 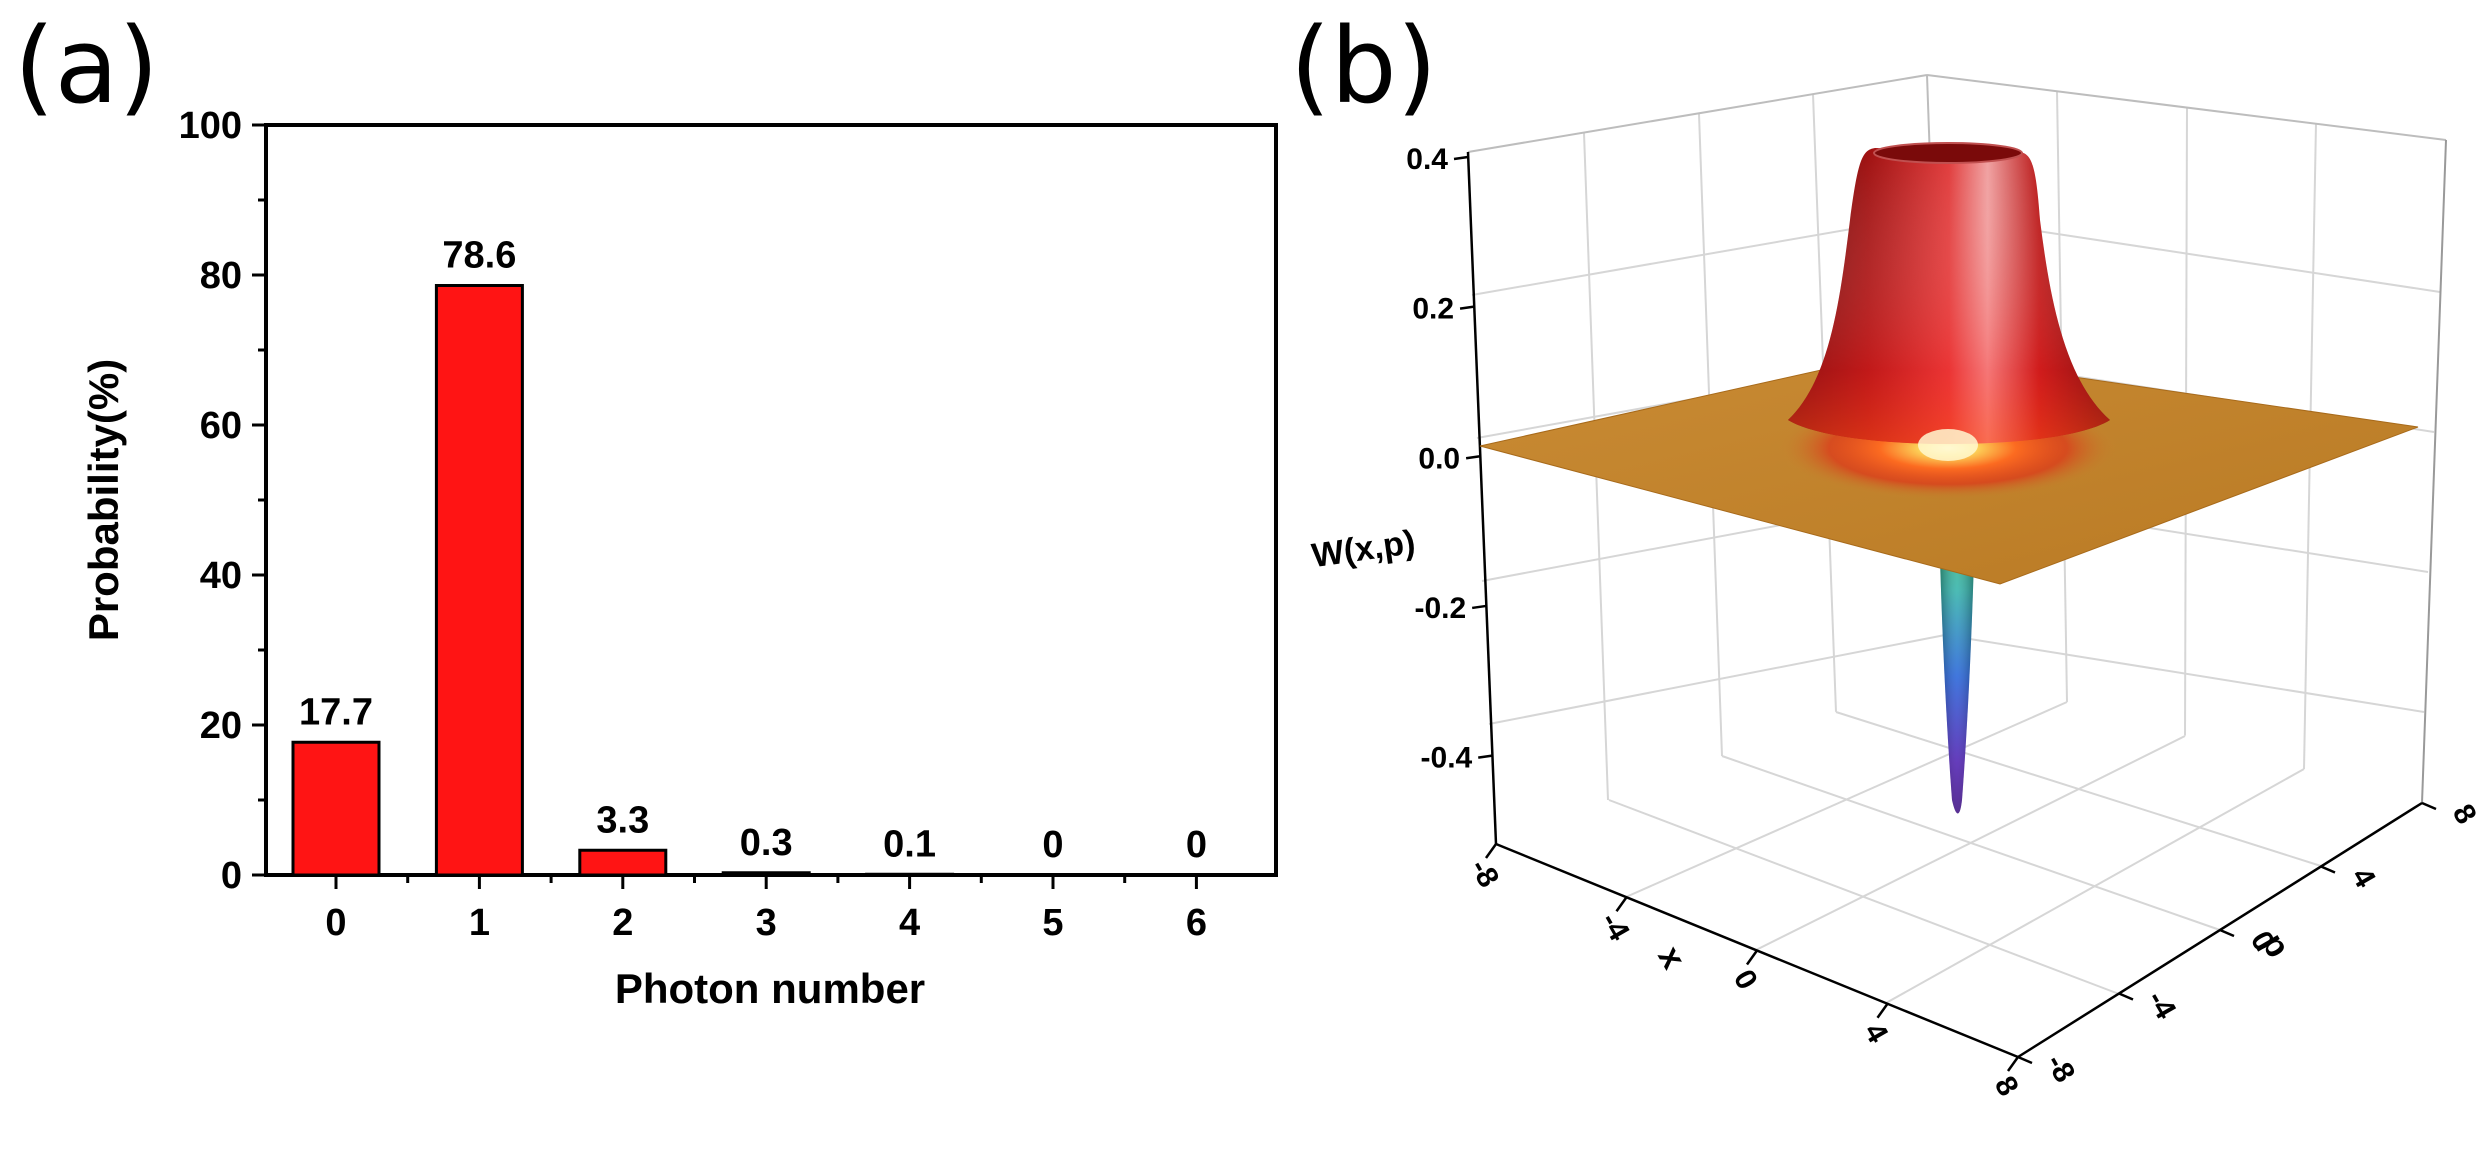 I want to click on bar-value-label: 3.3, so click(x=622, y=820).